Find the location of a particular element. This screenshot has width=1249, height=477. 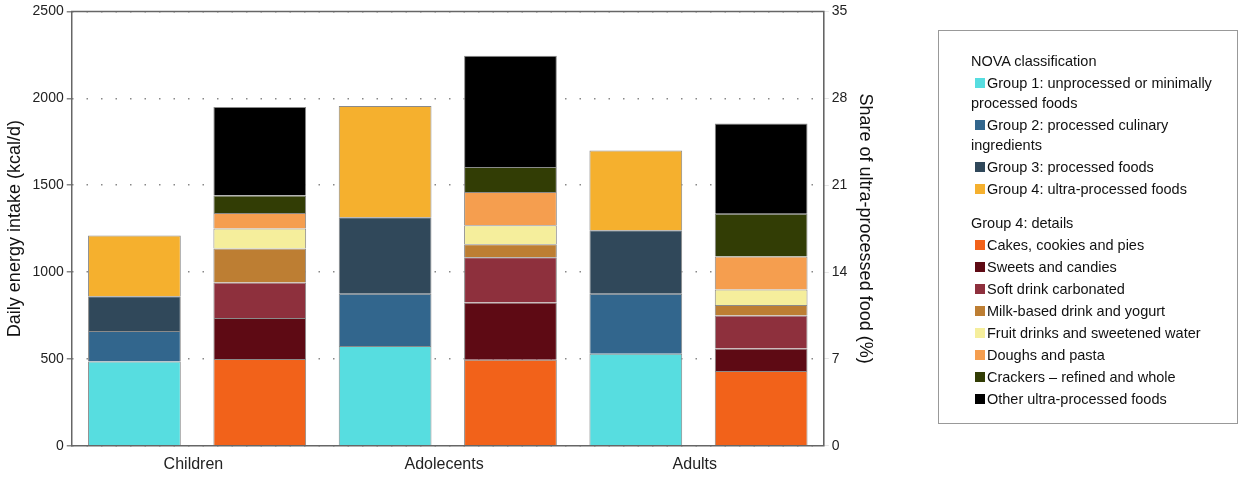

legend-label: Crackers – refined and whole is located at coordinates (1081, 377).